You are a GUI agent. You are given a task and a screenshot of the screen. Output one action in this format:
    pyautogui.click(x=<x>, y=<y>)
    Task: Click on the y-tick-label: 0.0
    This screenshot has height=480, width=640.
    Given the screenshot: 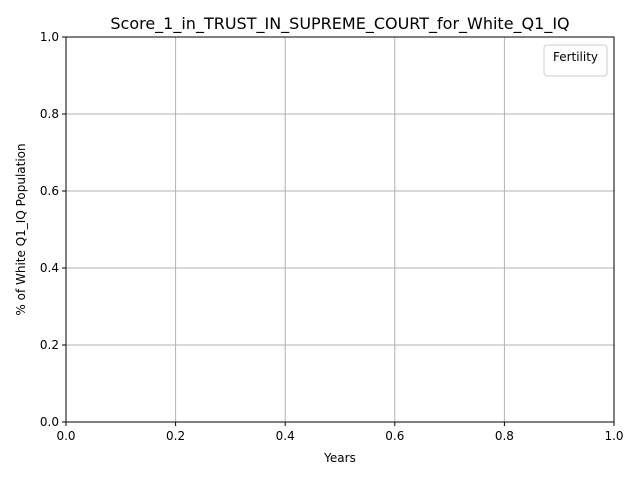 What is the action you would take?
    pyautogui.click(x=49, y=422)
    